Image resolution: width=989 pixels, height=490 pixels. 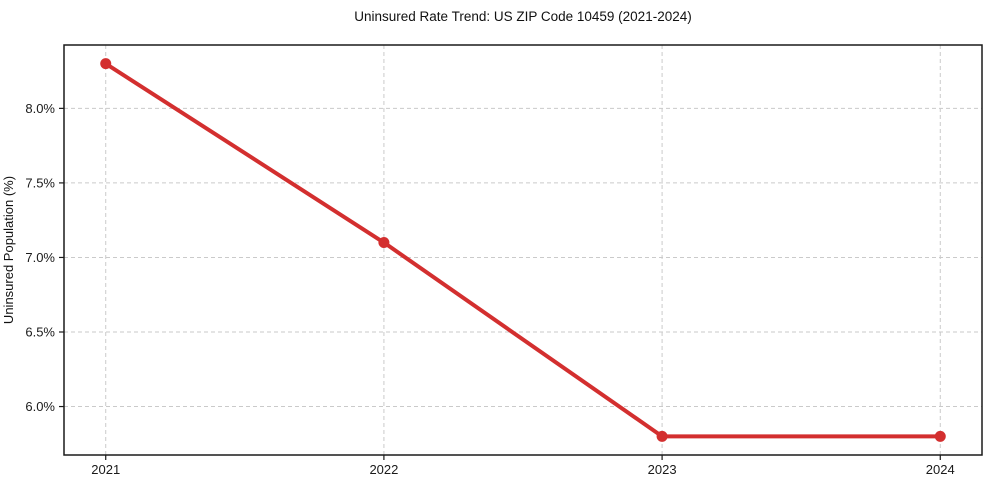 I want to click on x-tick-label: 2022, so click(x=383, y=469).